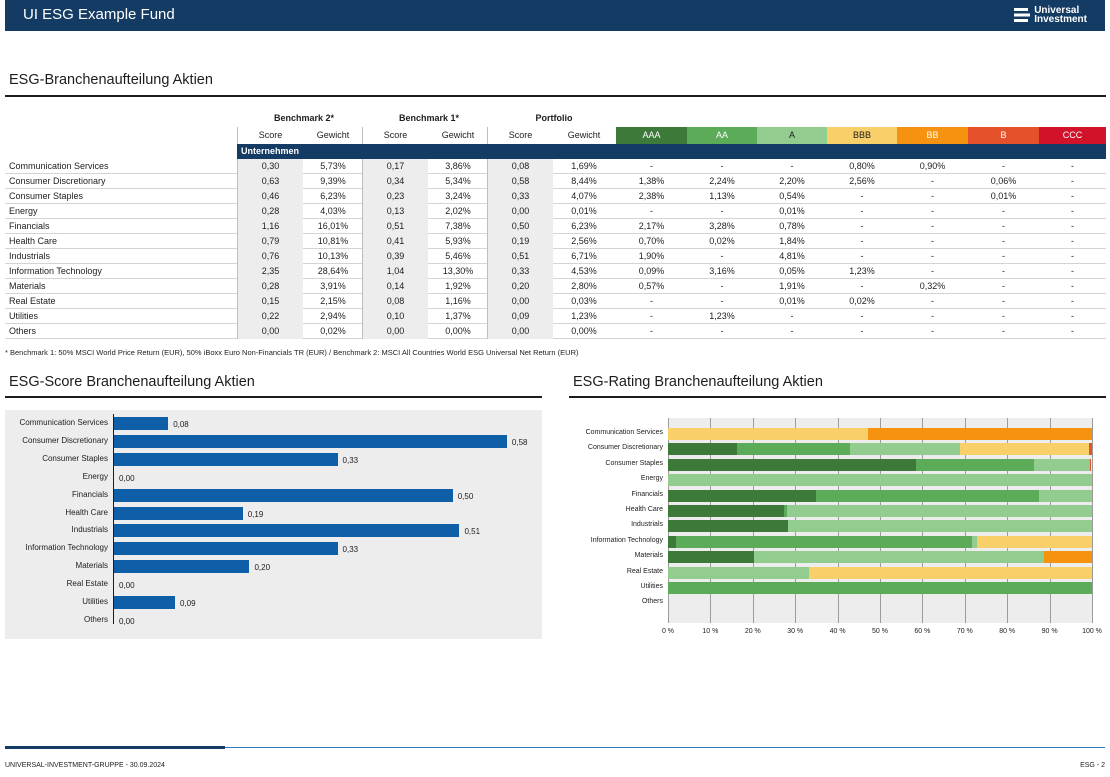 This screenshot has width=1110, height=777. I want to click on table-cell: 0,02%, so click(722, 241).